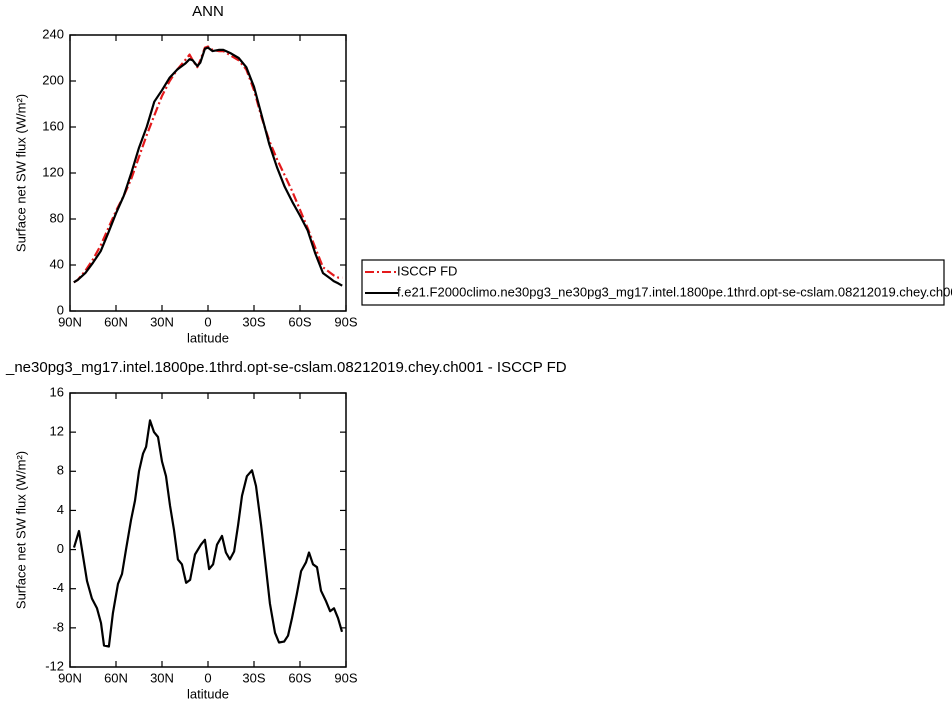  I want to click on chart-title: ANN, so click(208, 11).